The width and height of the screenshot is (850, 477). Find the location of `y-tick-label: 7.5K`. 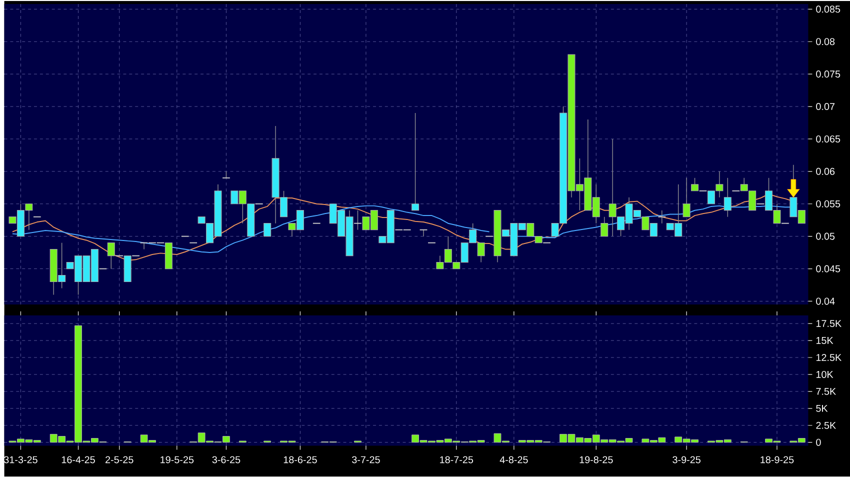

y-tick-label: 7.5K is located at coordinates (826, 392).